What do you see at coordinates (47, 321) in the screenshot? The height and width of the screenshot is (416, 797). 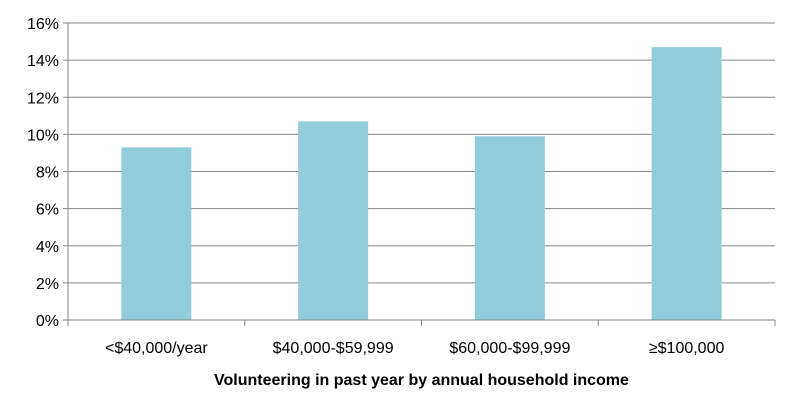 I see `y-tick-label: 0%` at bounding box center [47, 321].